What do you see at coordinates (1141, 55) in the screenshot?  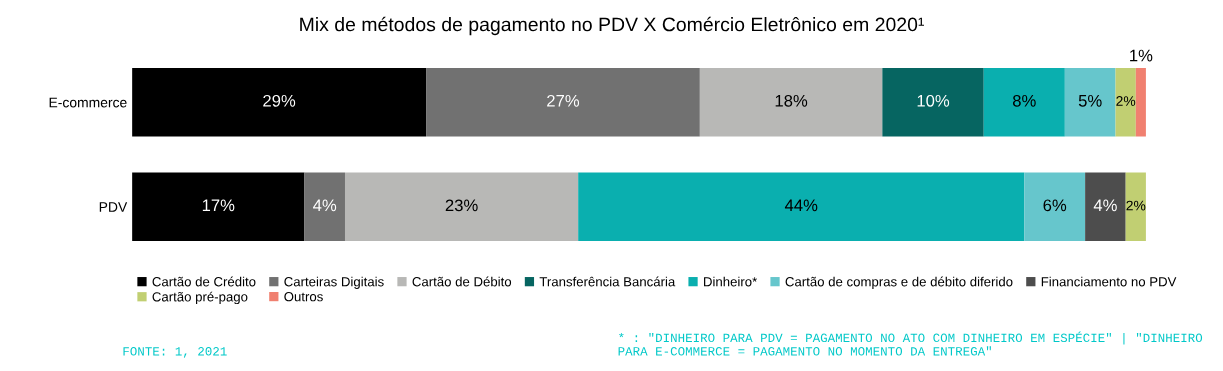 I see `data-label: 1%` at bounding box center [1141, 55].